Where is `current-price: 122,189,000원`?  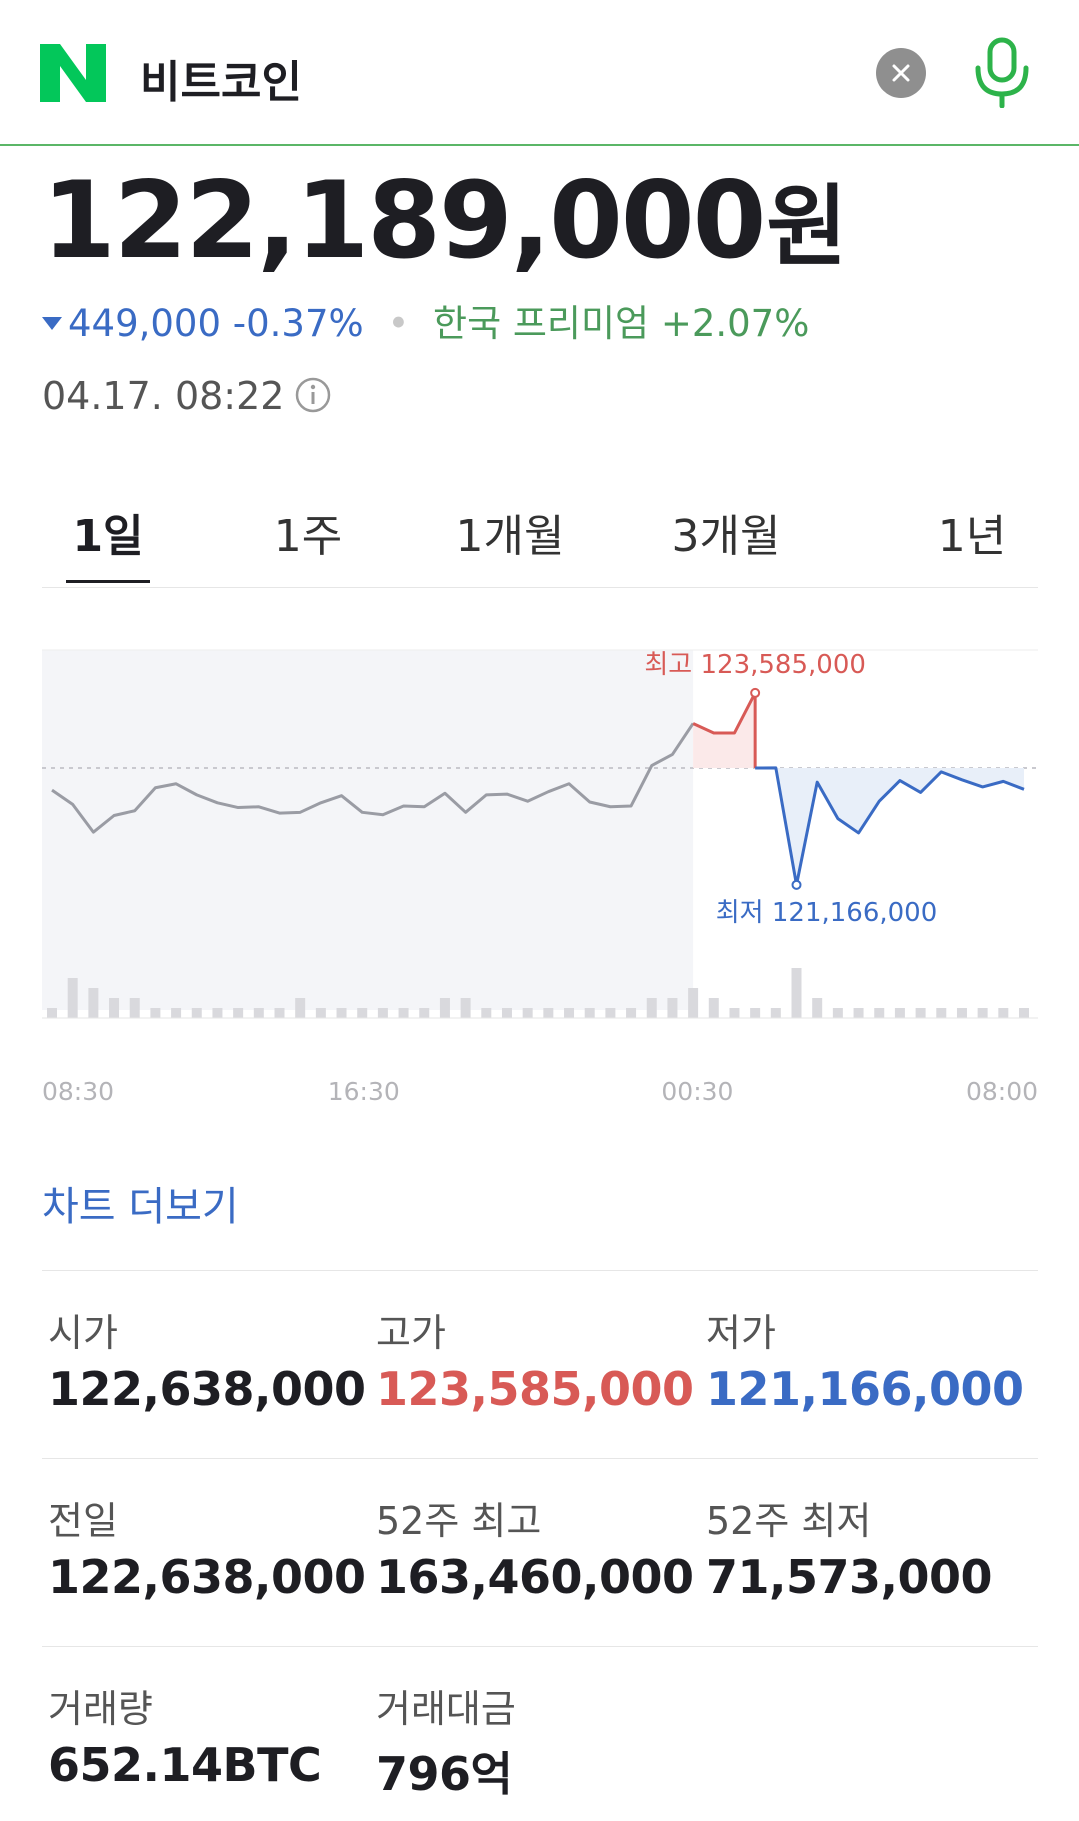
current-price: 122,189,000원 is located at coordinates (444, 221).